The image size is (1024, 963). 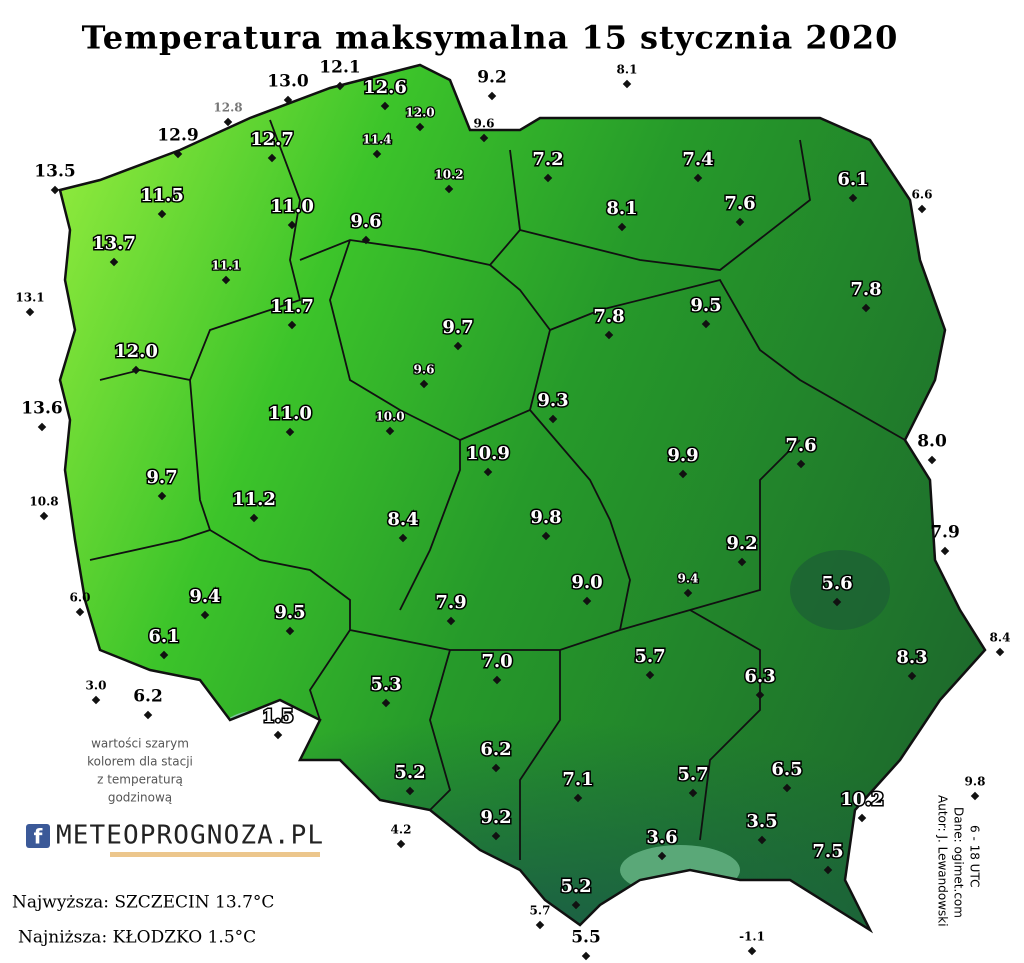 What do you see at coordinates (29, 298) in the screenshot?
I see `station-value: 13.1` at bounding box center [29, 298].